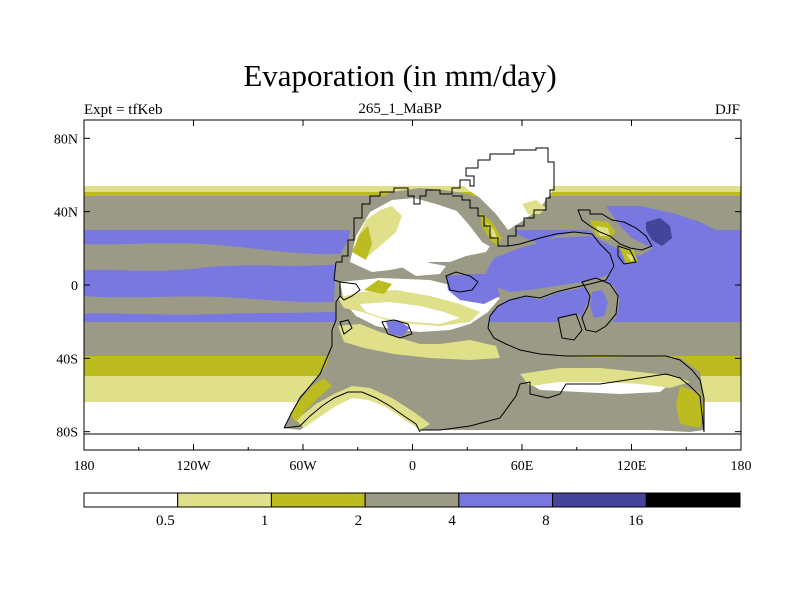 The image size is (800, 600). Describe the element at coordinates (410, 313) in the screenshot. I see `central-dry-core` at that location.